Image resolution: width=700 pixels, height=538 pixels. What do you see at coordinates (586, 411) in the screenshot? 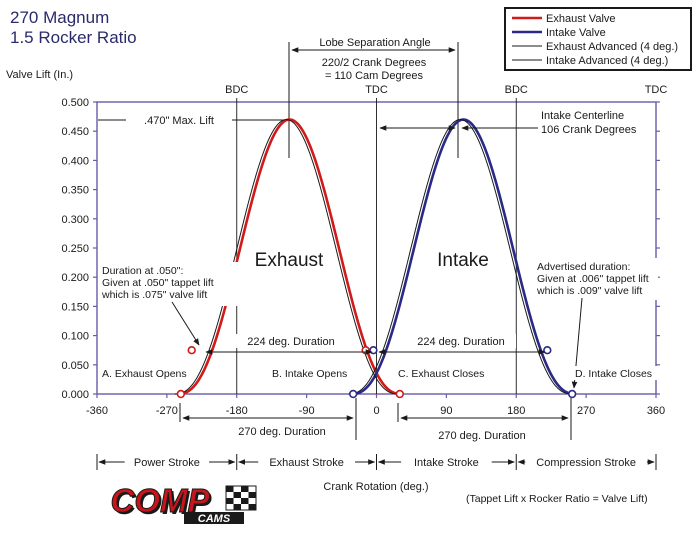
I see `x-tick-label: 270` at bounding box center [586, 411].